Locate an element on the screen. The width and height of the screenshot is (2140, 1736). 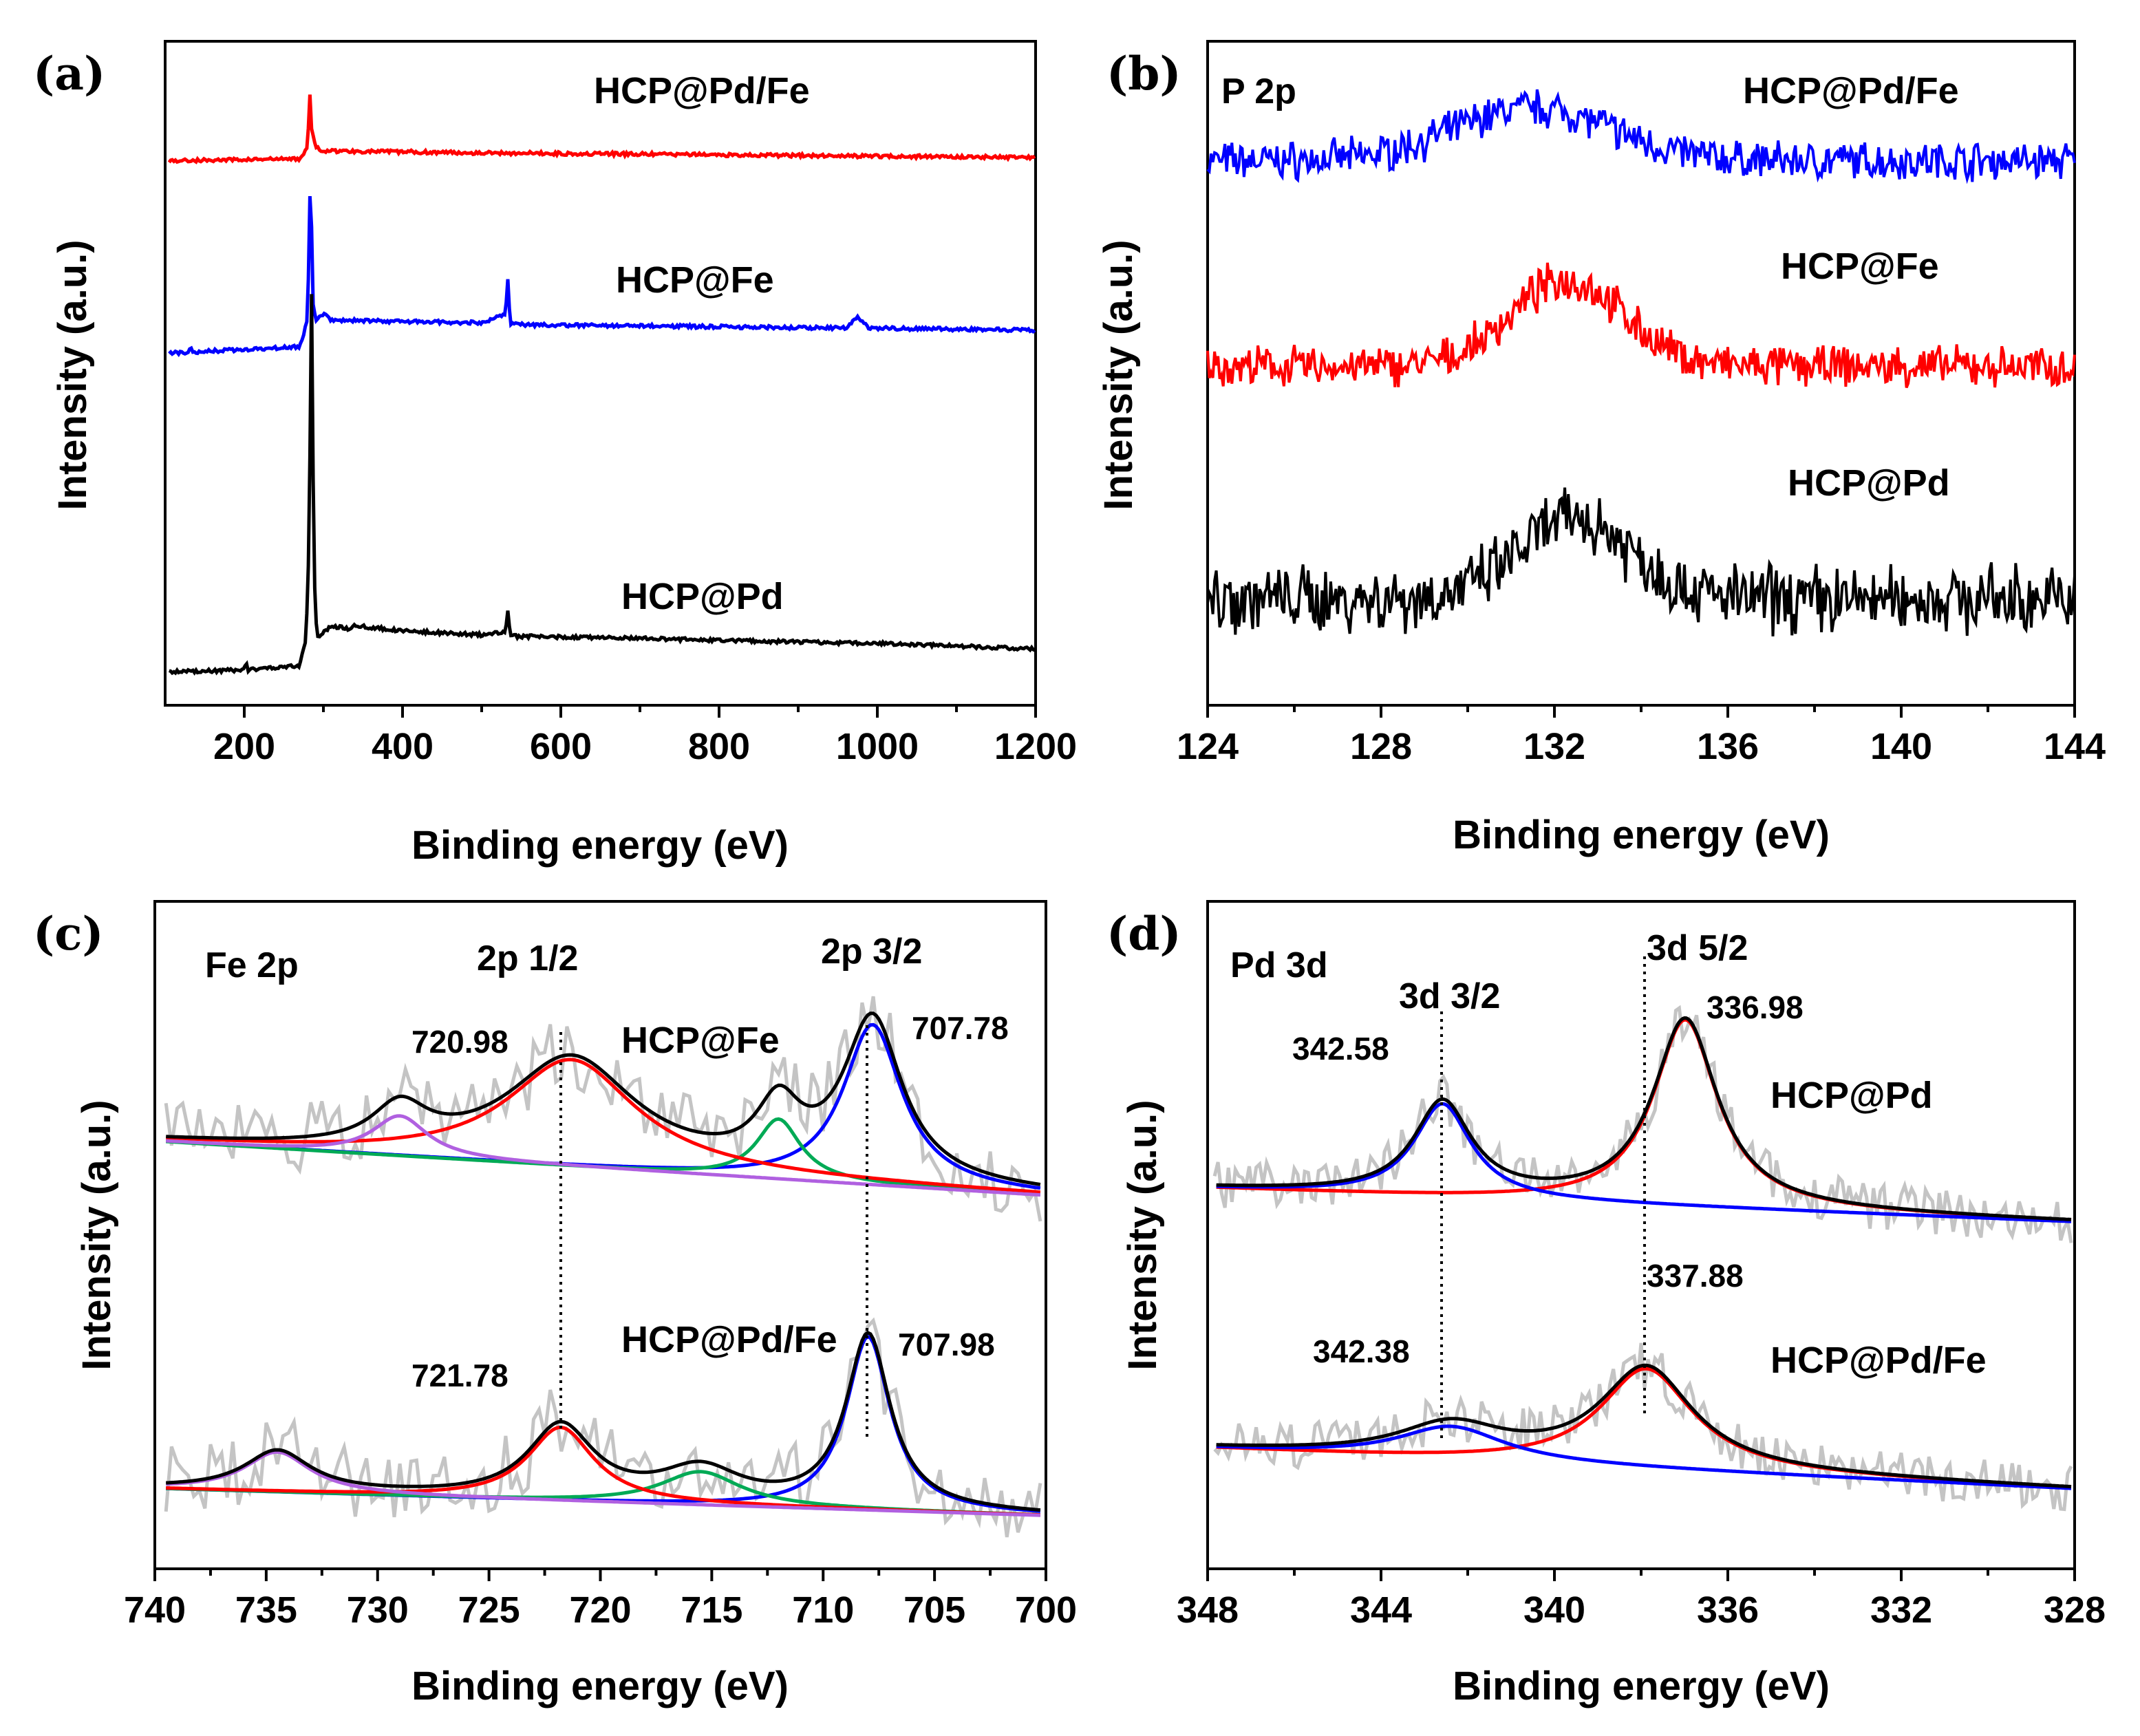
annotation-2p12: 2p 1/2 is located at coordinates (527, 958).